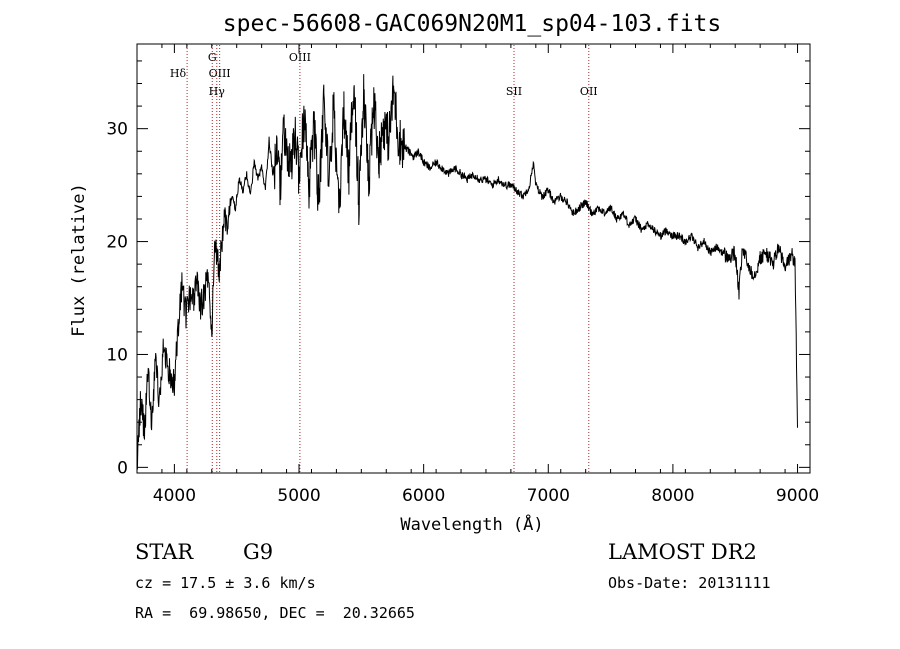  I want to click on line-marker-label: Hδ, so click(178, 73).